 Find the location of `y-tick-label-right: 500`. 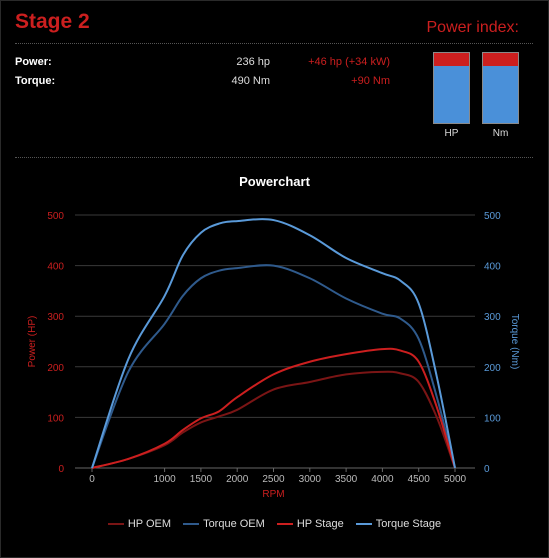

y-tick-label-right: 500 is located at coordinates (492, 216).